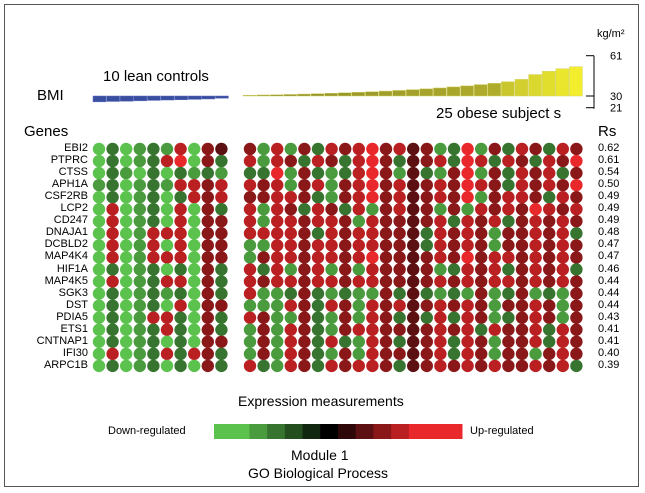 The image size is (645, 493). Describe the element at coordinates (46, 131) in the screenshot. I see `genes-header: Genes` at that location.